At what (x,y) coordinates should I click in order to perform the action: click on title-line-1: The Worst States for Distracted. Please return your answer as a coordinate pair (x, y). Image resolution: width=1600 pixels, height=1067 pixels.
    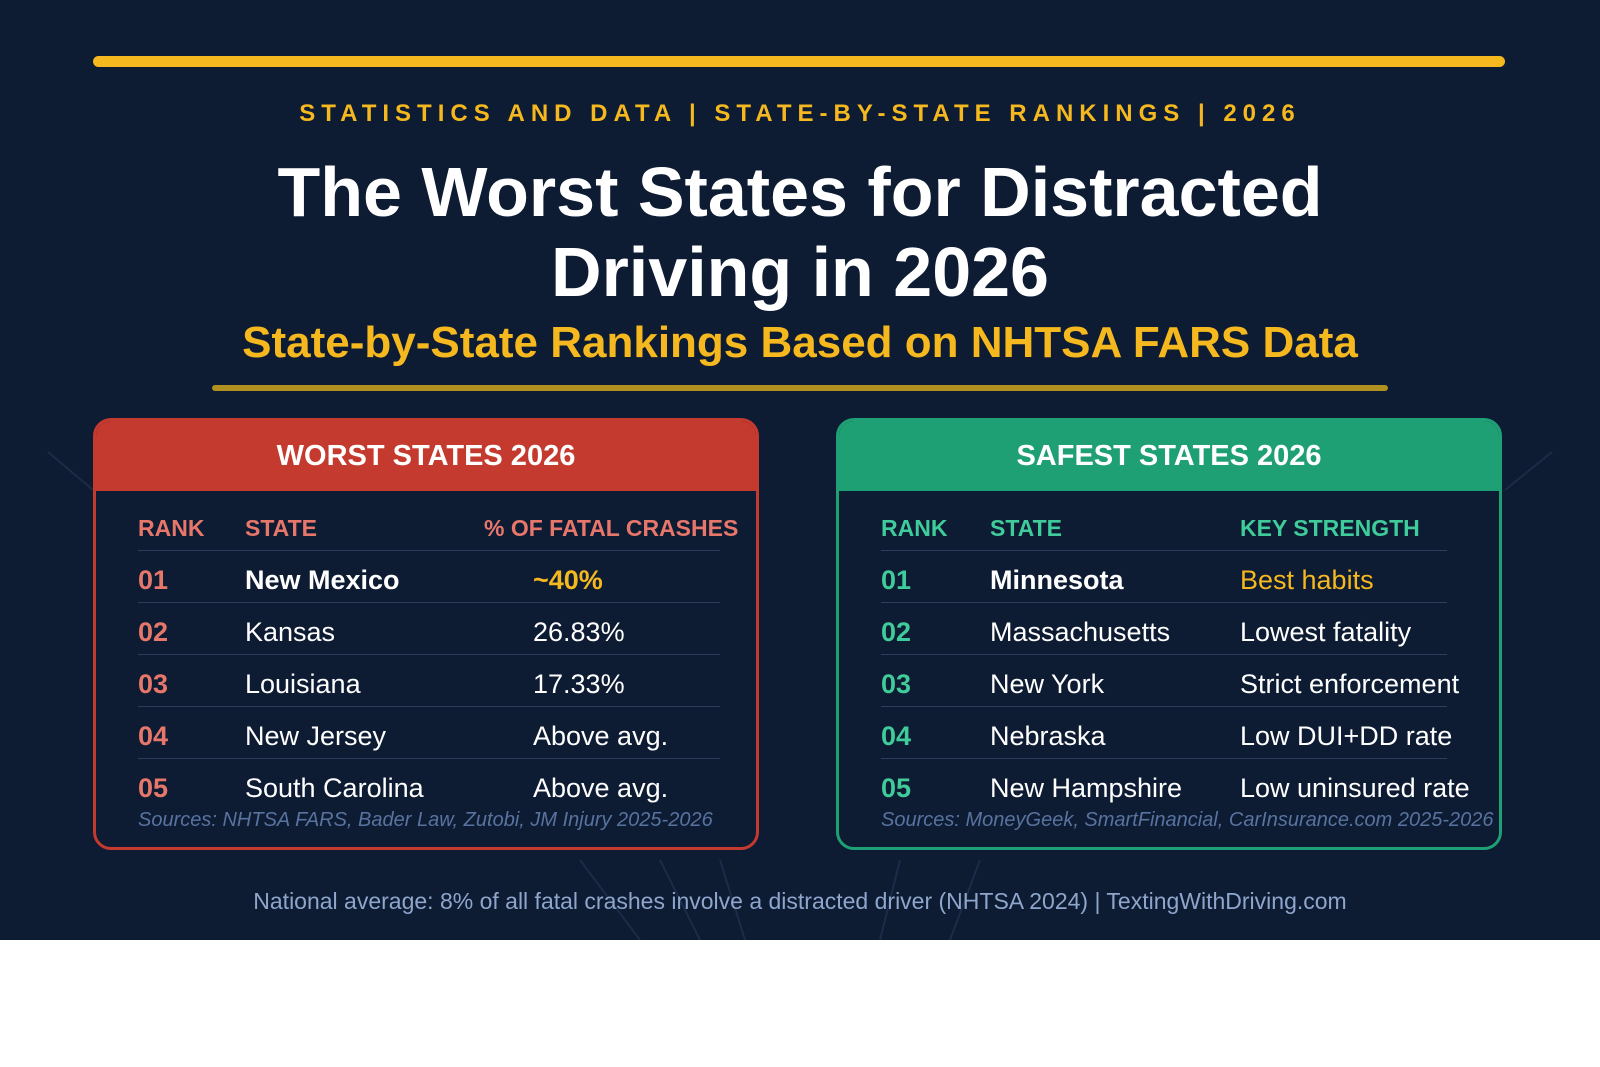
    Looking at the image, I should click on (800, 192).